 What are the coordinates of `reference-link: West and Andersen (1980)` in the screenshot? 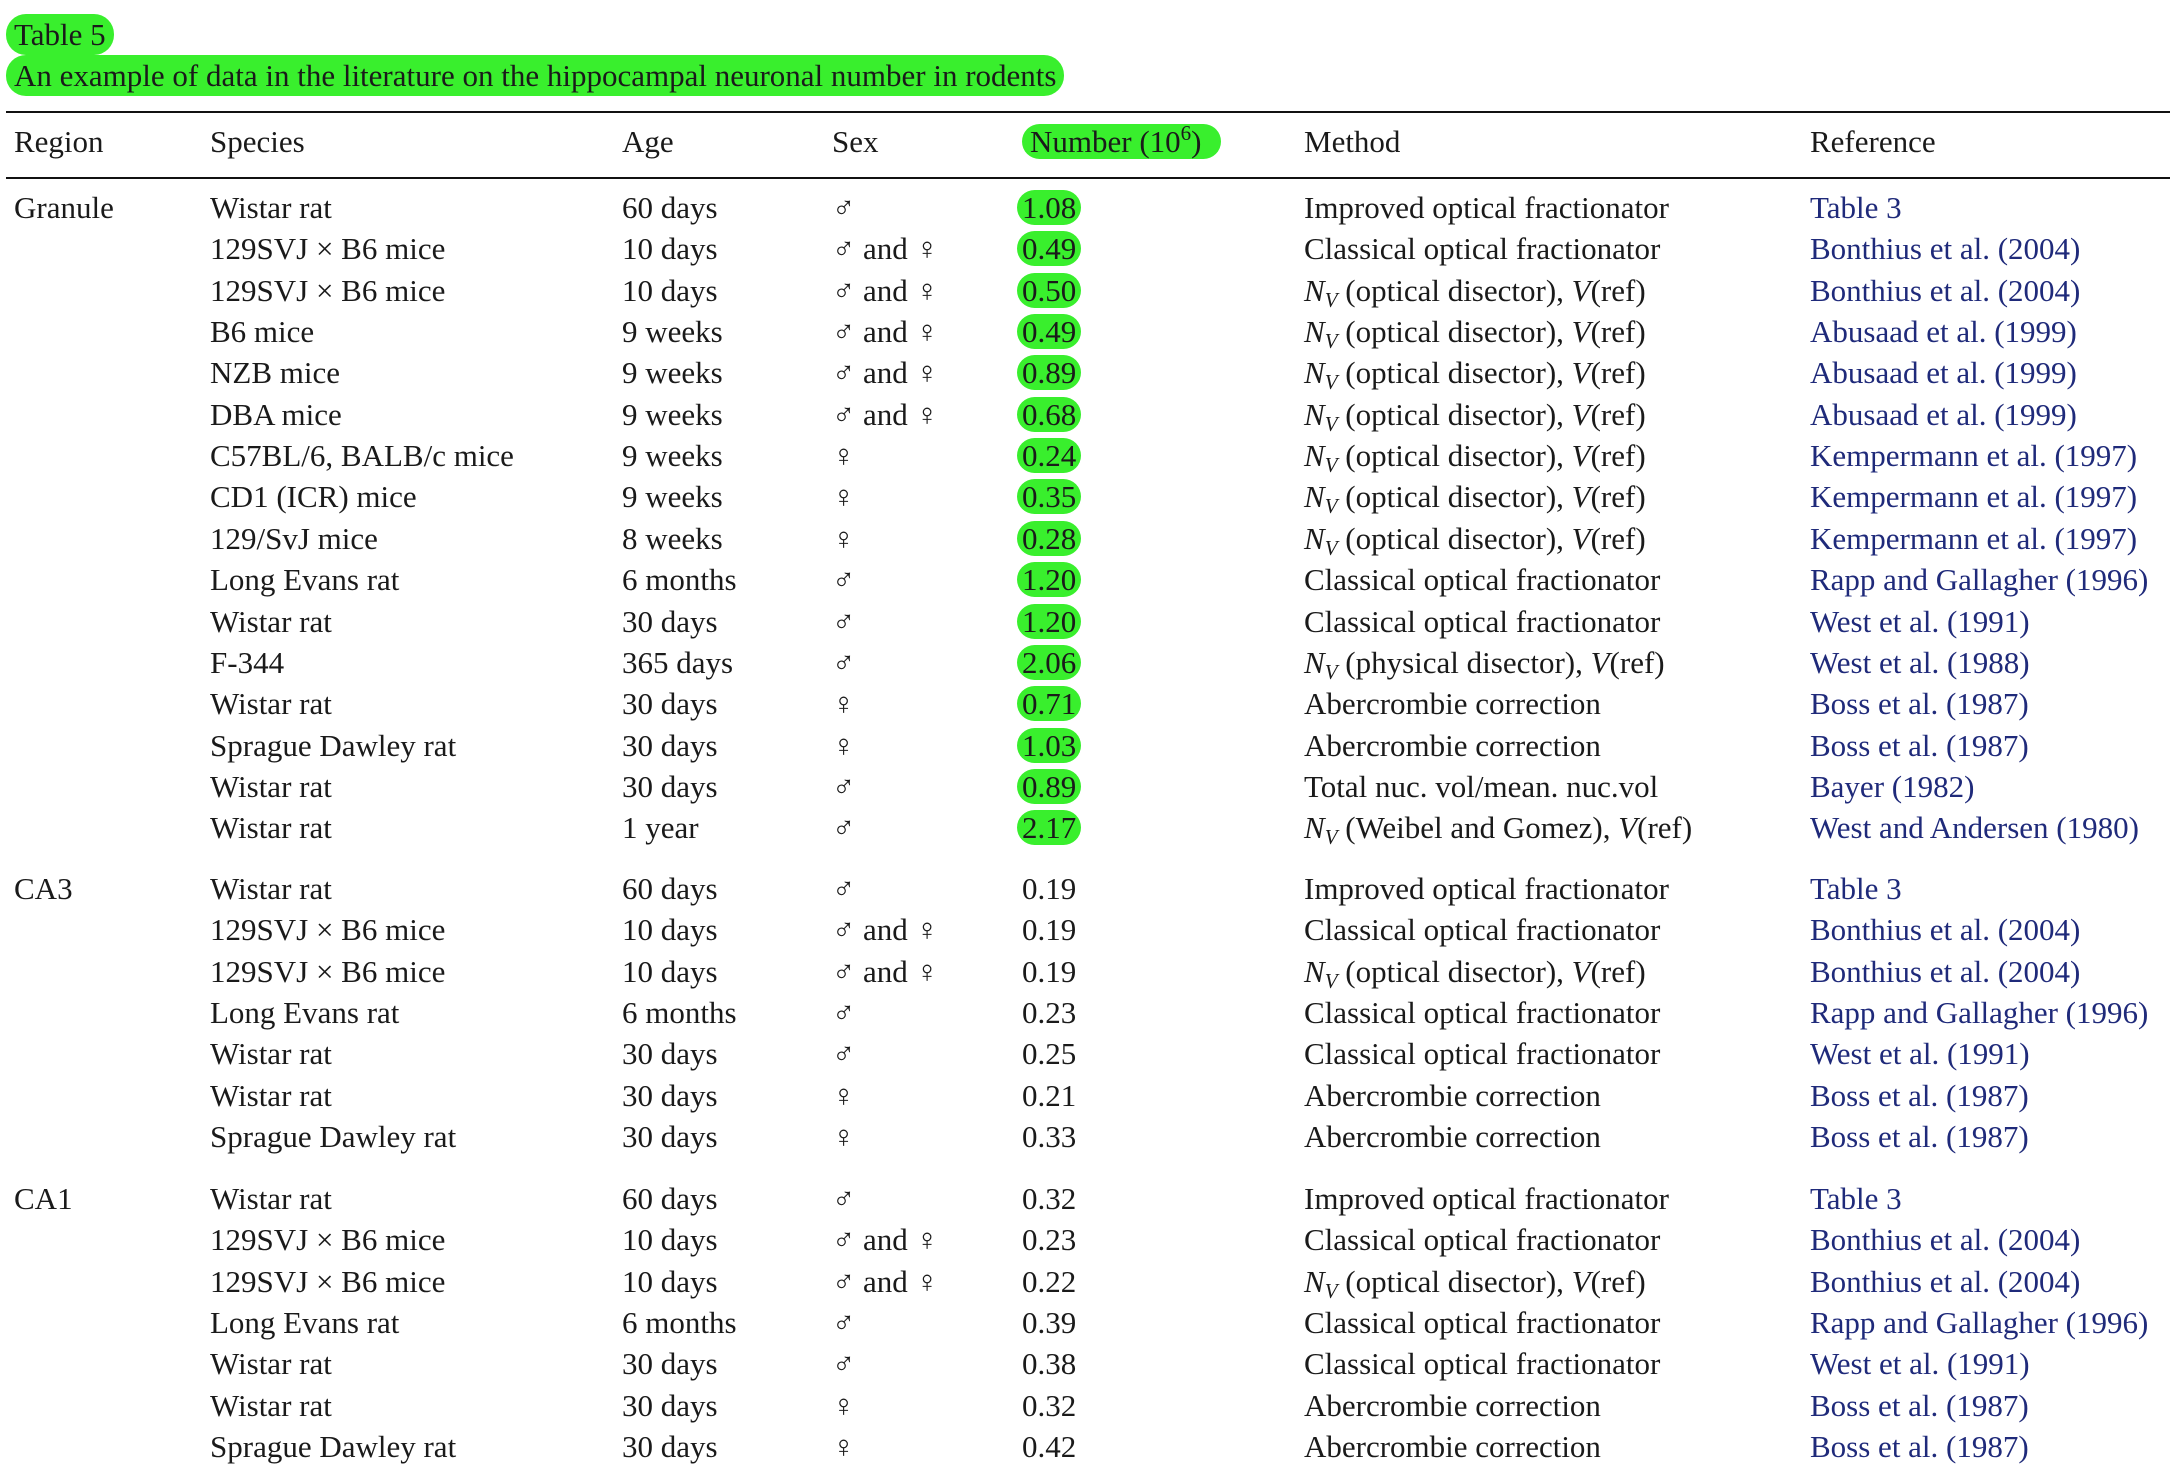 It's located at (1974, 828).